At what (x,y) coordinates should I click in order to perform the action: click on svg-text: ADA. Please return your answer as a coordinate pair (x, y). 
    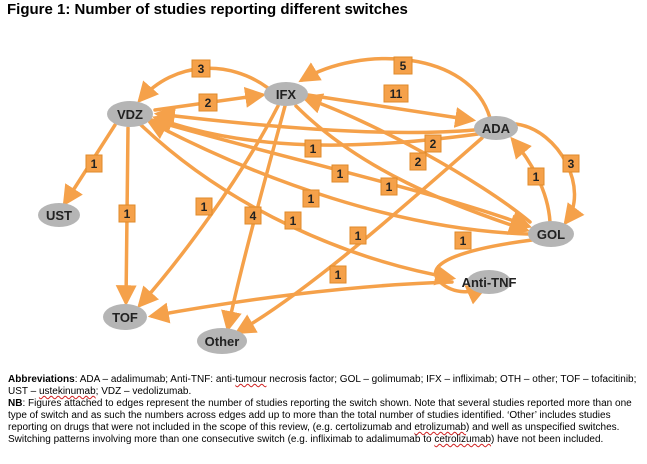
    Looking at the image, I should click on (496, 128).